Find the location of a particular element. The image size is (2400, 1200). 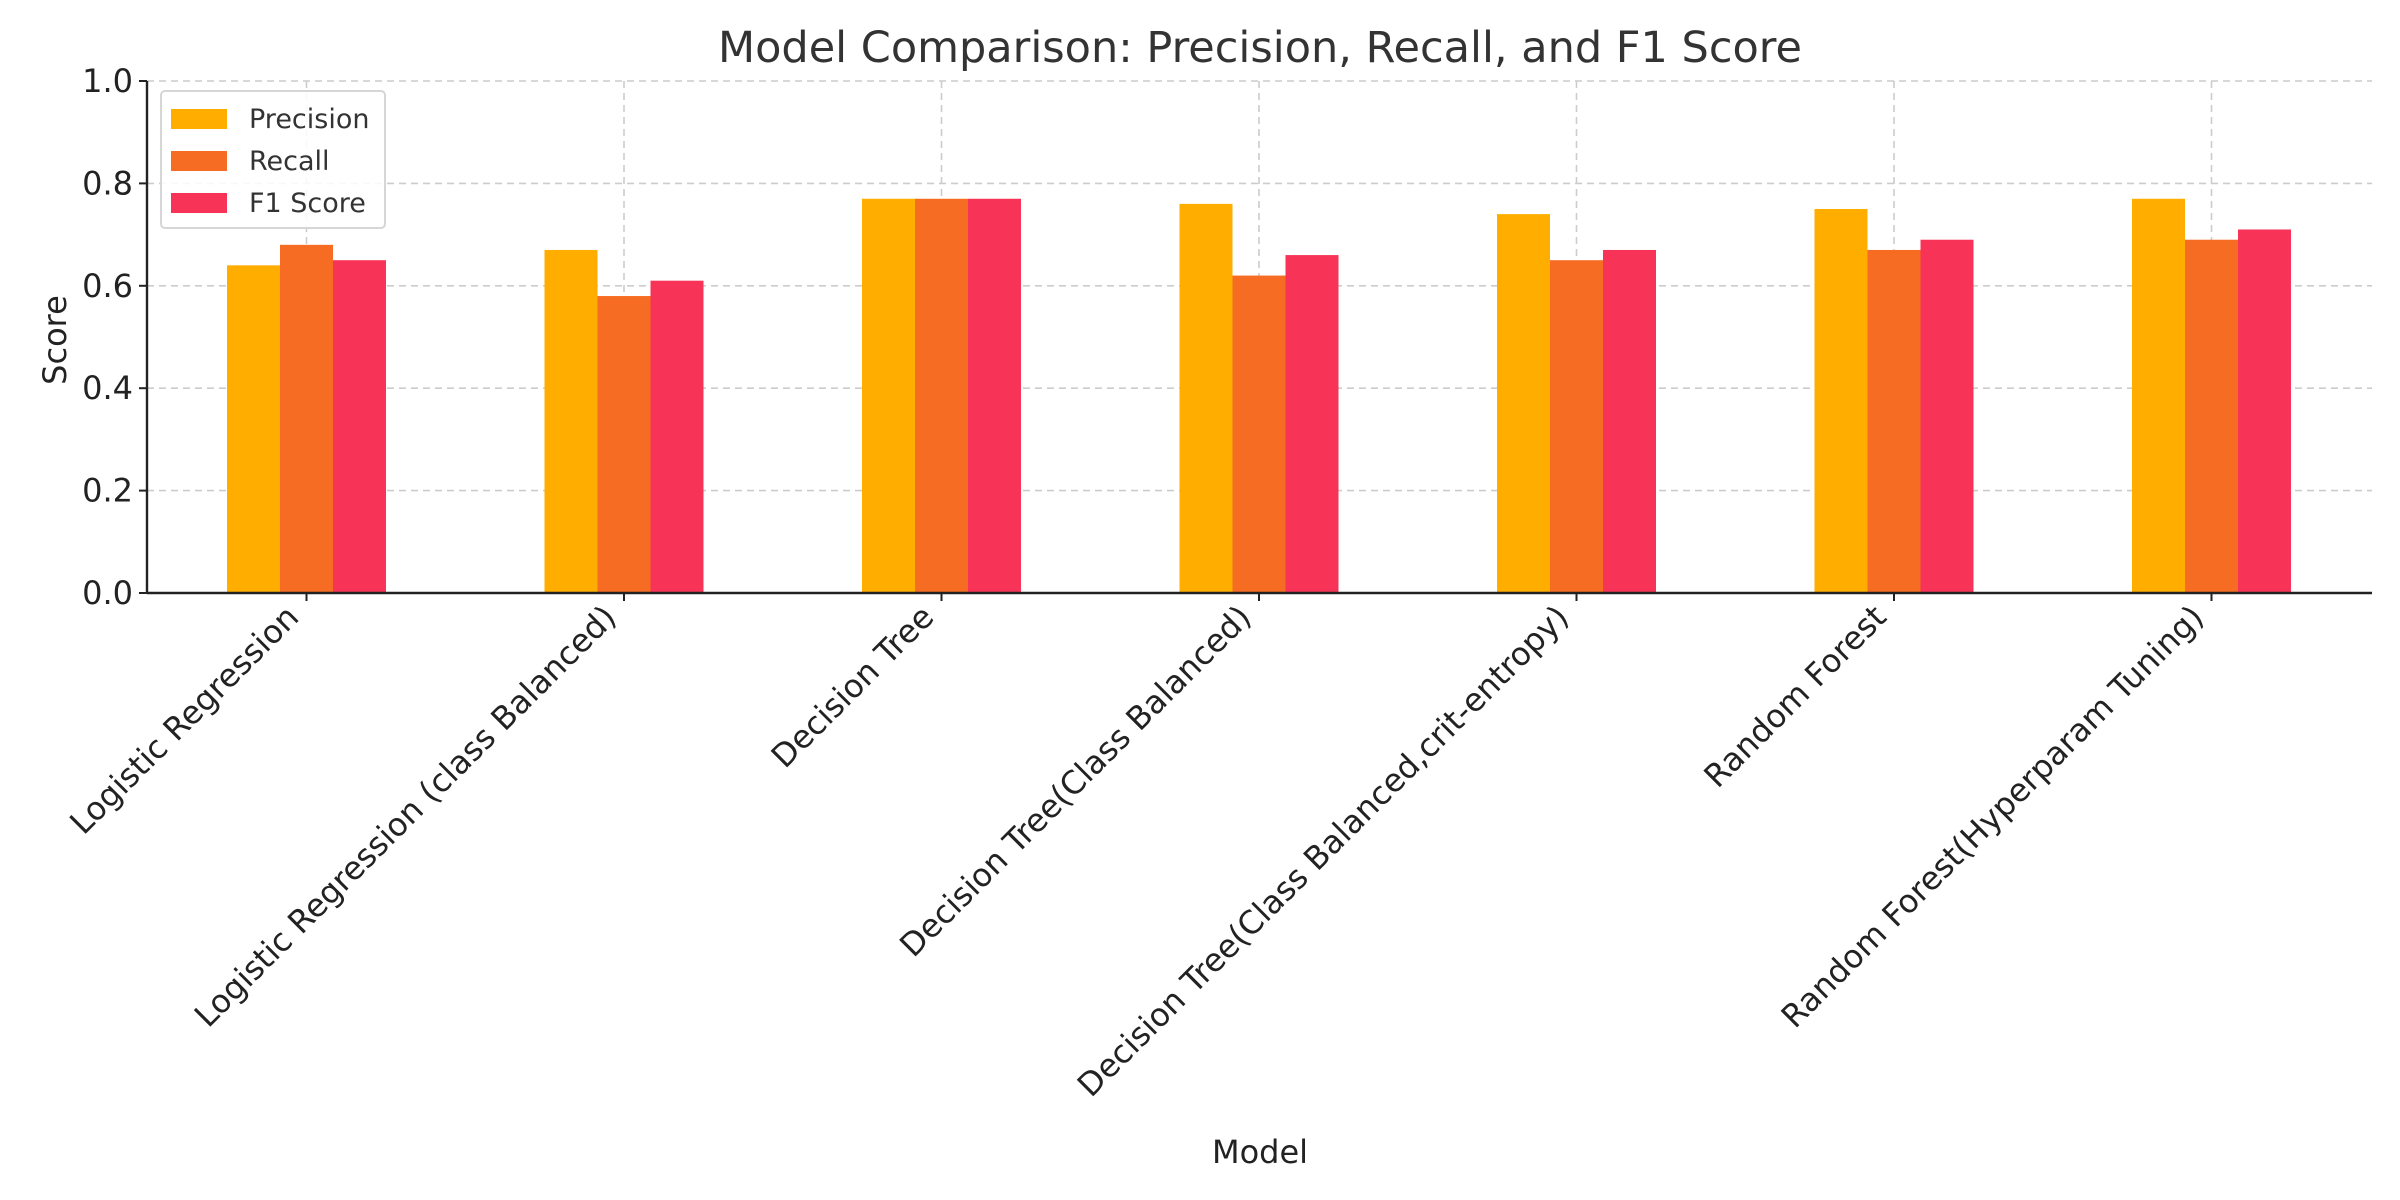

x-tick-label: Decision Tree(Class Balanced) is located at coordinates (1075, 781).